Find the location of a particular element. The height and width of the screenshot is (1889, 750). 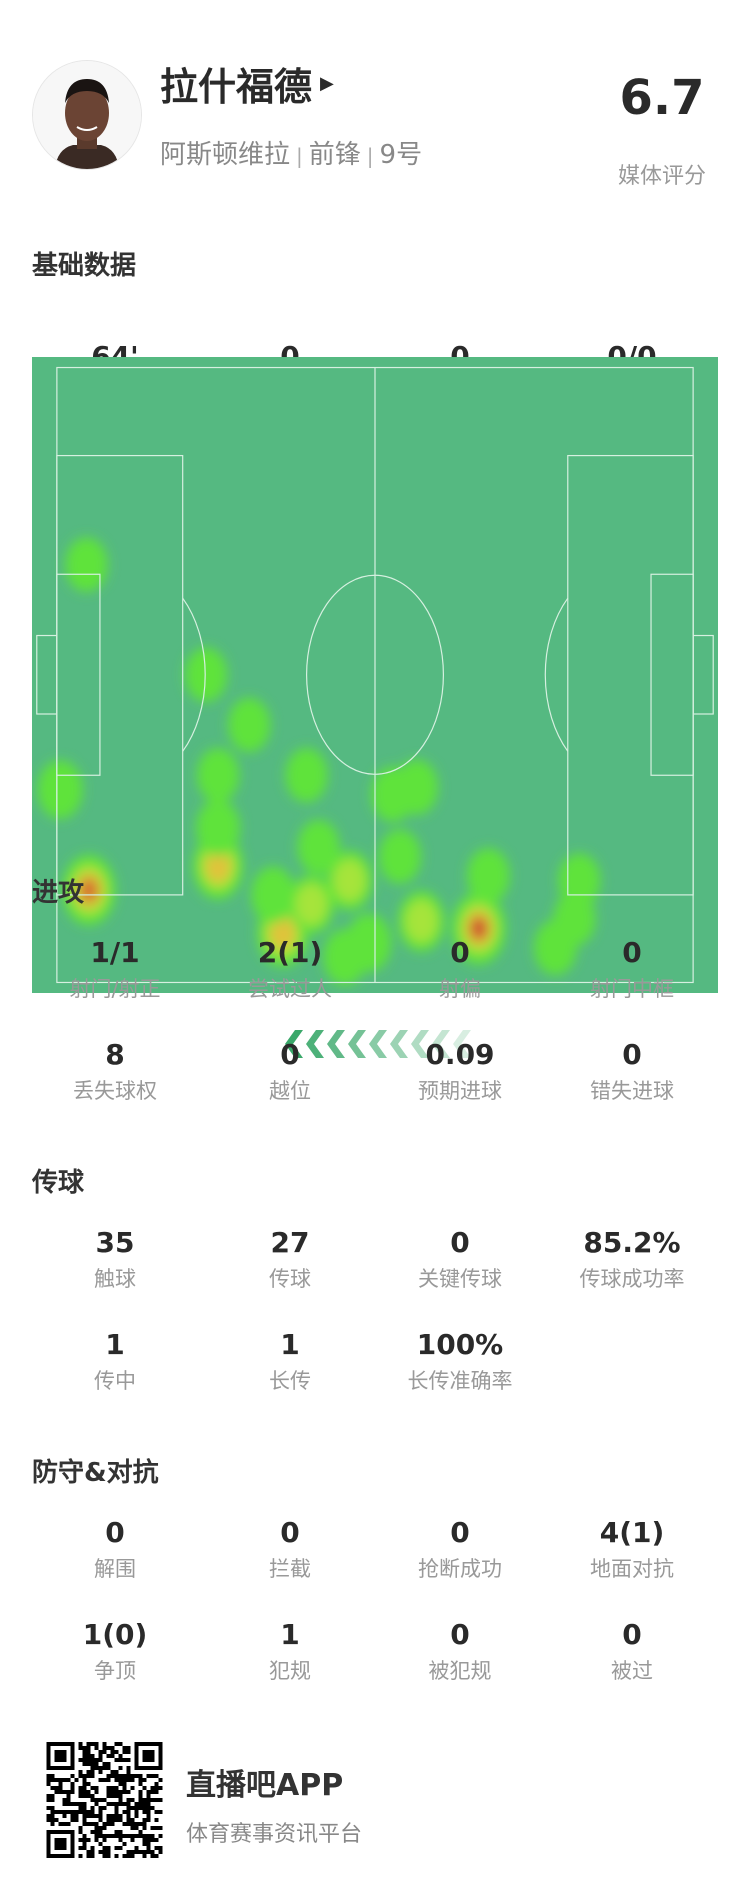

stat-item: 35 触球 is located at coordinates (115, 1259).